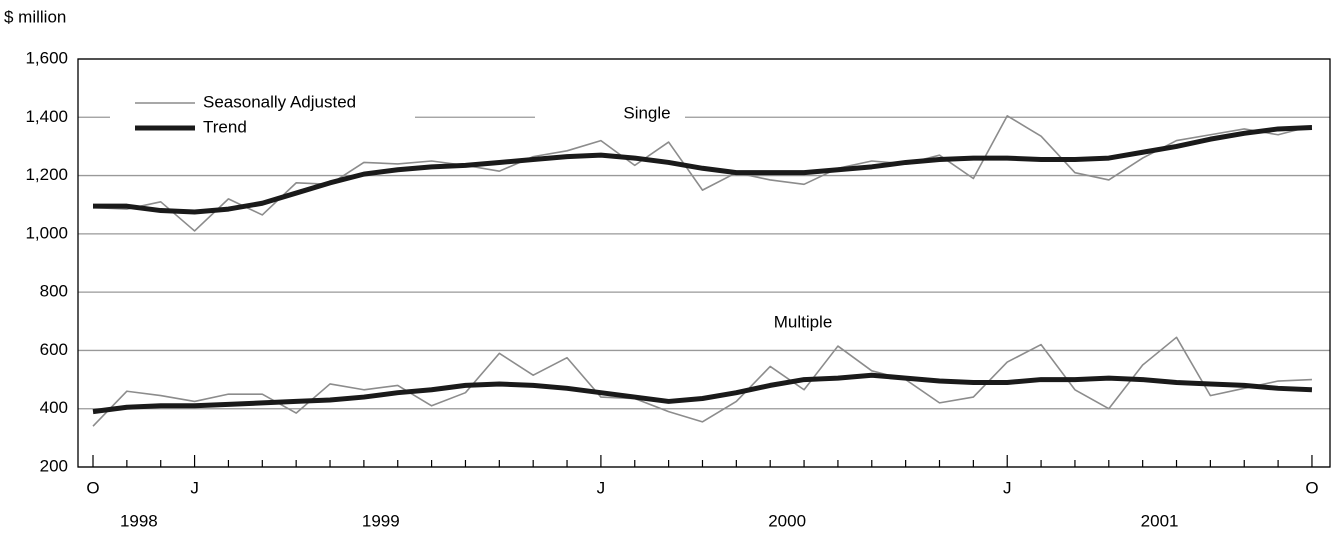 This screenshot has height=534, width=1333. I want to click on y-tick-label: 1,200, so click(46, 174).